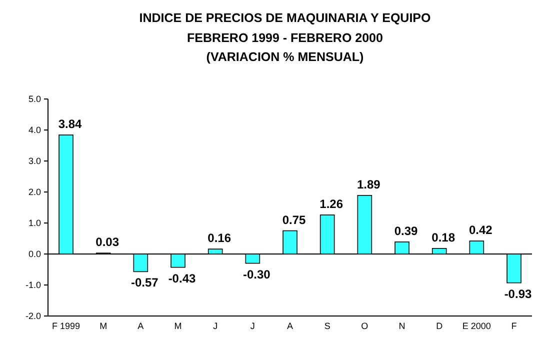 The width and height of the screenshot is (550, 338). I want to click on x-tick-label: E 2000, so click(476, 326).